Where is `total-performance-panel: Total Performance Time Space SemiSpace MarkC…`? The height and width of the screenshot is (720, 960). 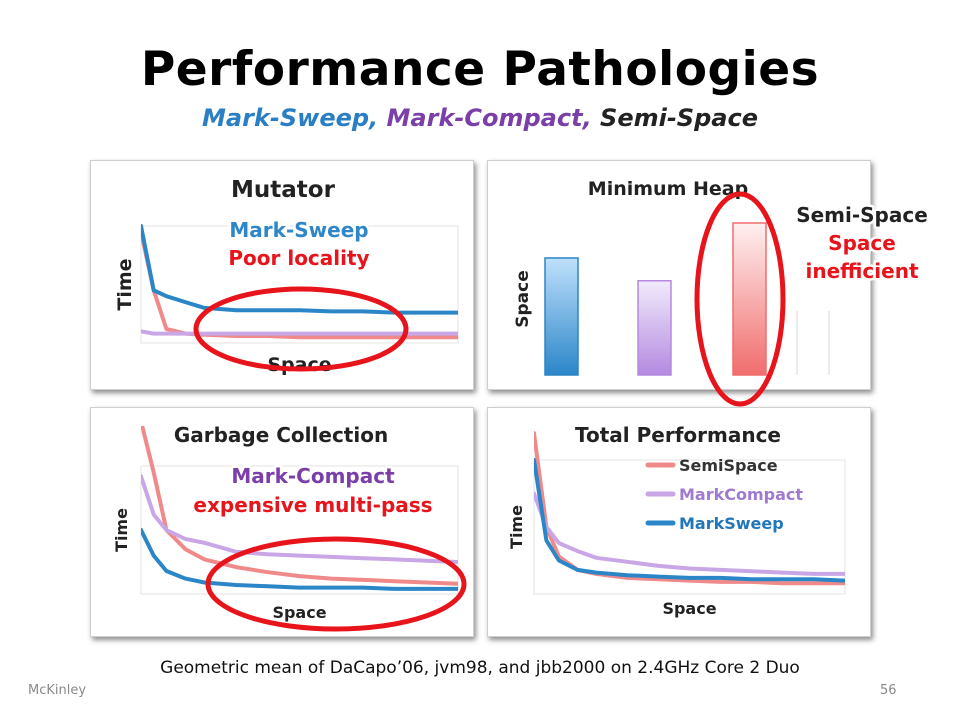 total-performance-panel: Total Performance Time Space SemiSpace MarkC… is located at coordinates (679, 522).